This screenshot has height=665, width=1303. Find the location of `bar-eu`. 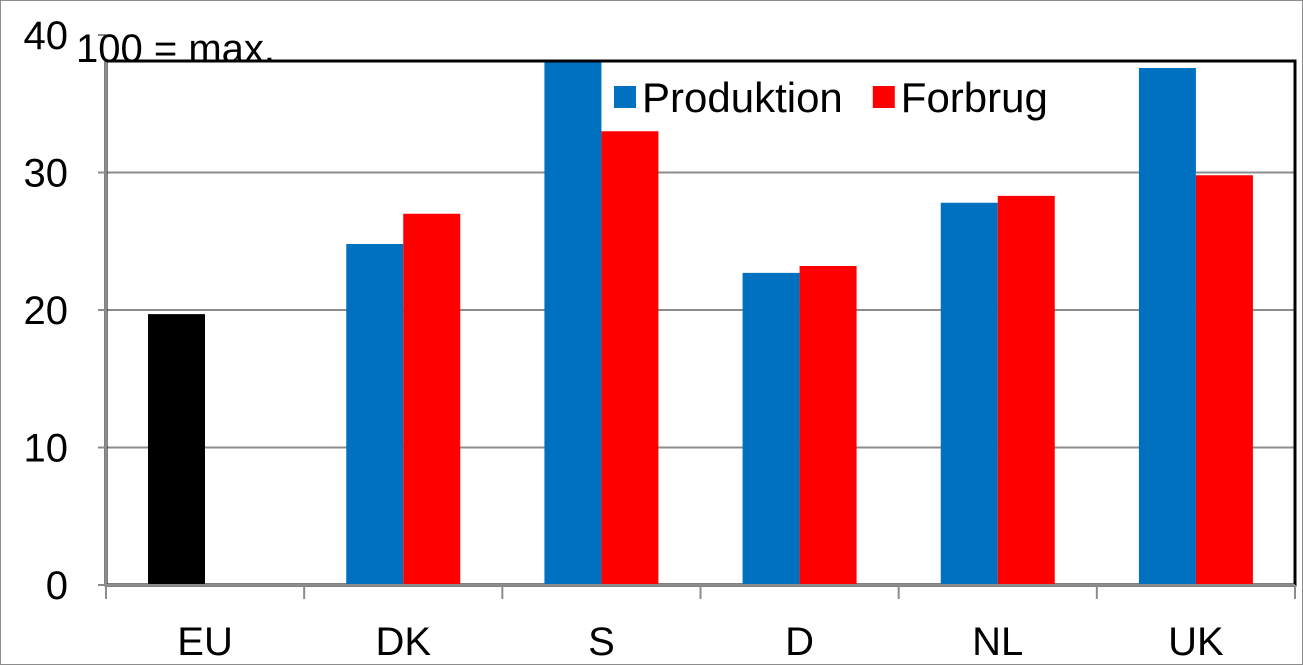

bar-eu is located at coordinates (176, 449).